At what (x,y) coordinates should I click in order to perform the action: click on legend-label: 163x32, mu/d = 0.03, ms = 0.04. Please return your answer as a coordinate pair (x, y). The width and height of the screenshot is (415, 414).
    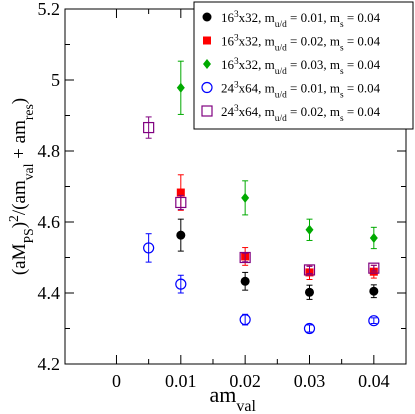
    Looking at the image, I should click on (301, 67).